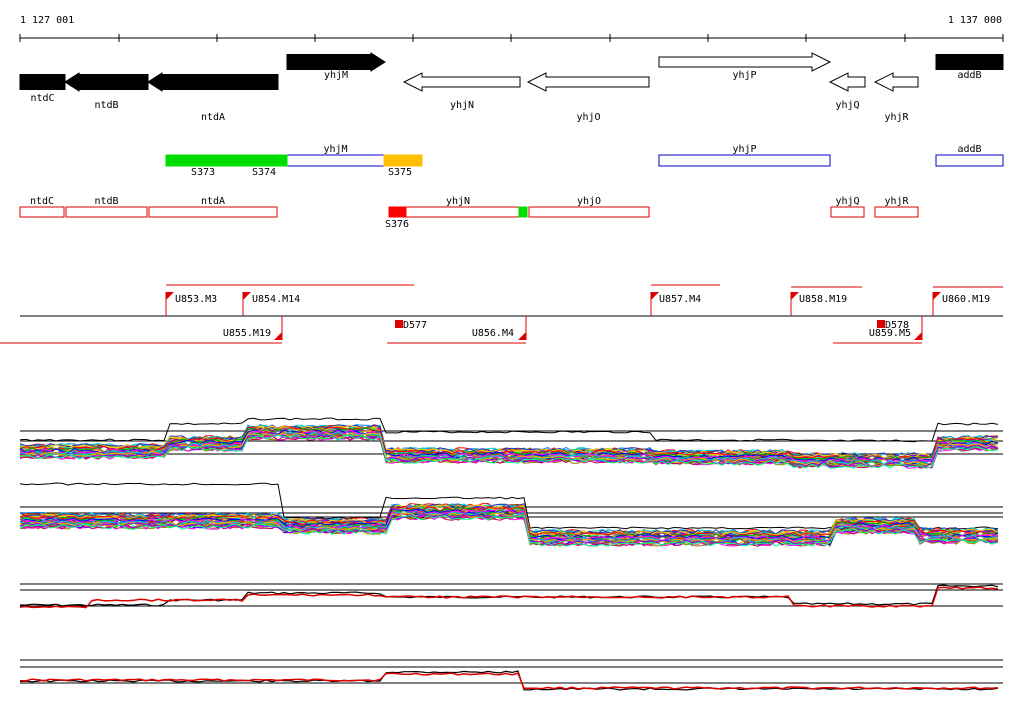 This screenshot has height=714, width=1024. Describe the element at coordinates (42, 212) in the screenshot. I see `minus-gene-box-ntdC` at that location.